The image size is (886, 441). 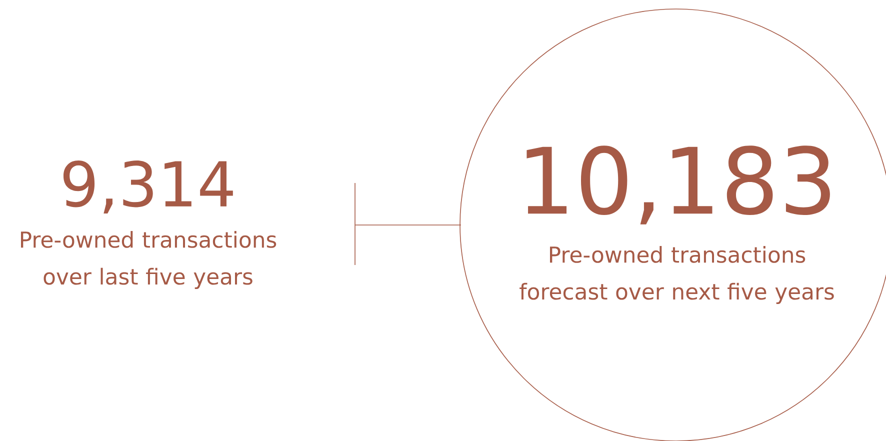 What do you see at coordinates (148, 187) in the screenshot?
I see `data-label: 9,314` at bounding box center [148, 187].